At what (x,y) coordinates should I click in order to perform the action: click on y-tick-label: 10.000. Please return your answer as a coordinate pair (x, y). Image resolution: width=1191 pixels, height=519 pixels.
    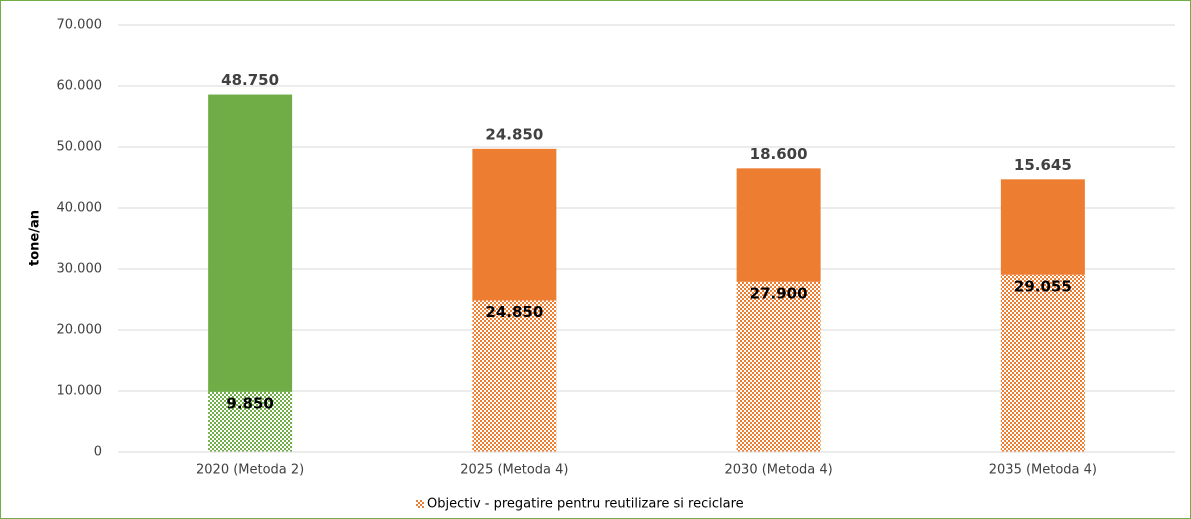
    Looking at the image, I should click on (80, 391).